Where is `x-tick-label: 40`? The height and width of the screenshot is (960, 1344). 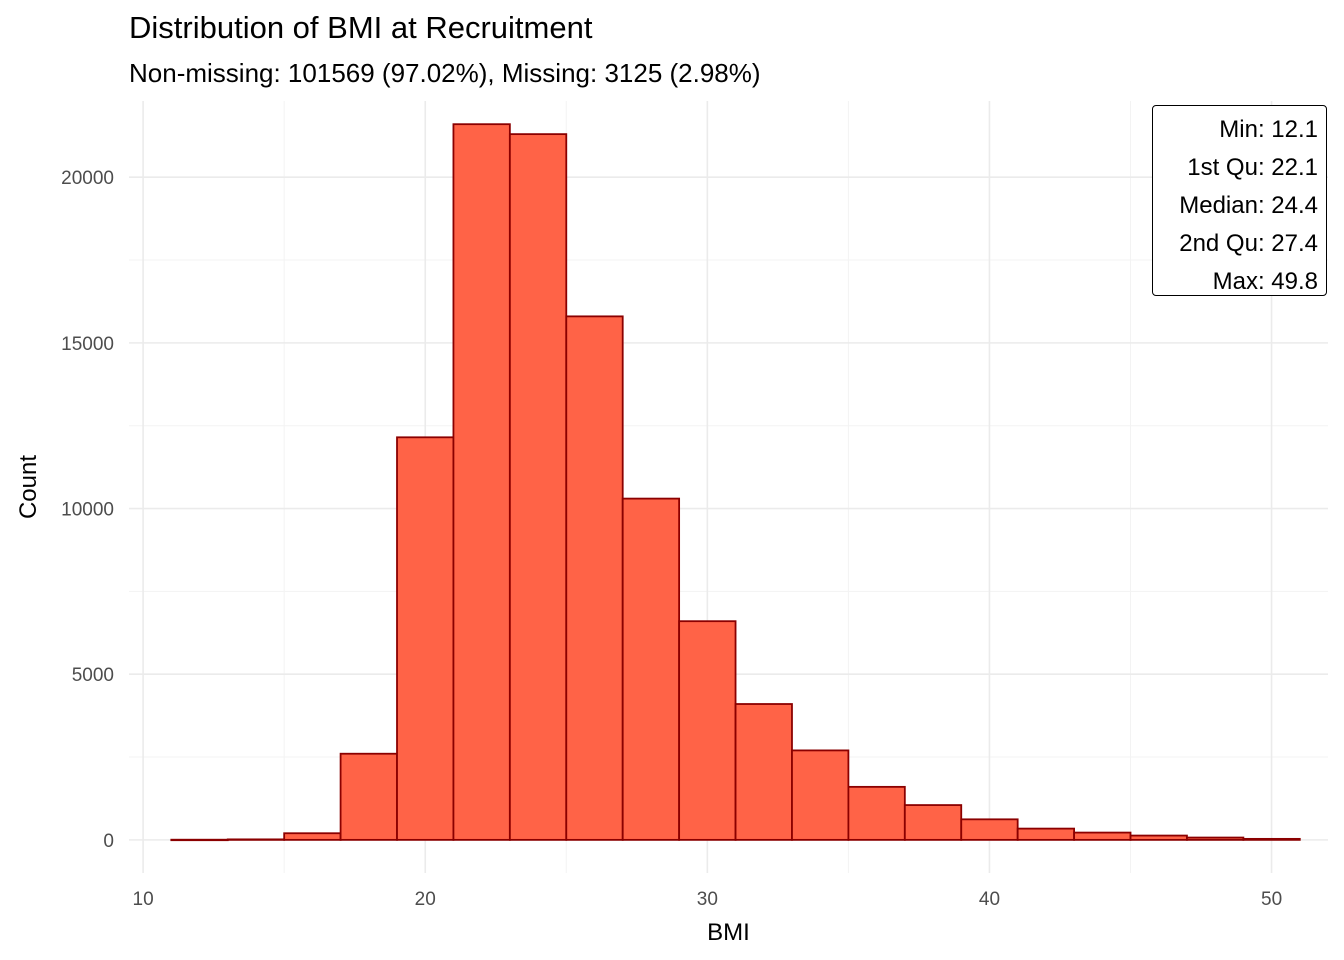 x-tick-label: 40 is located at coordinates (989, 899).